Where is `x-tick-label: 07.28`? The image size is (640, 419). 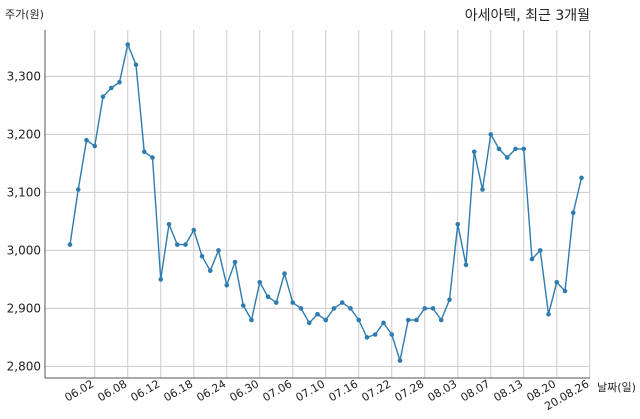
x-tick-label: 07.28 is located at coordinates (409, 390).